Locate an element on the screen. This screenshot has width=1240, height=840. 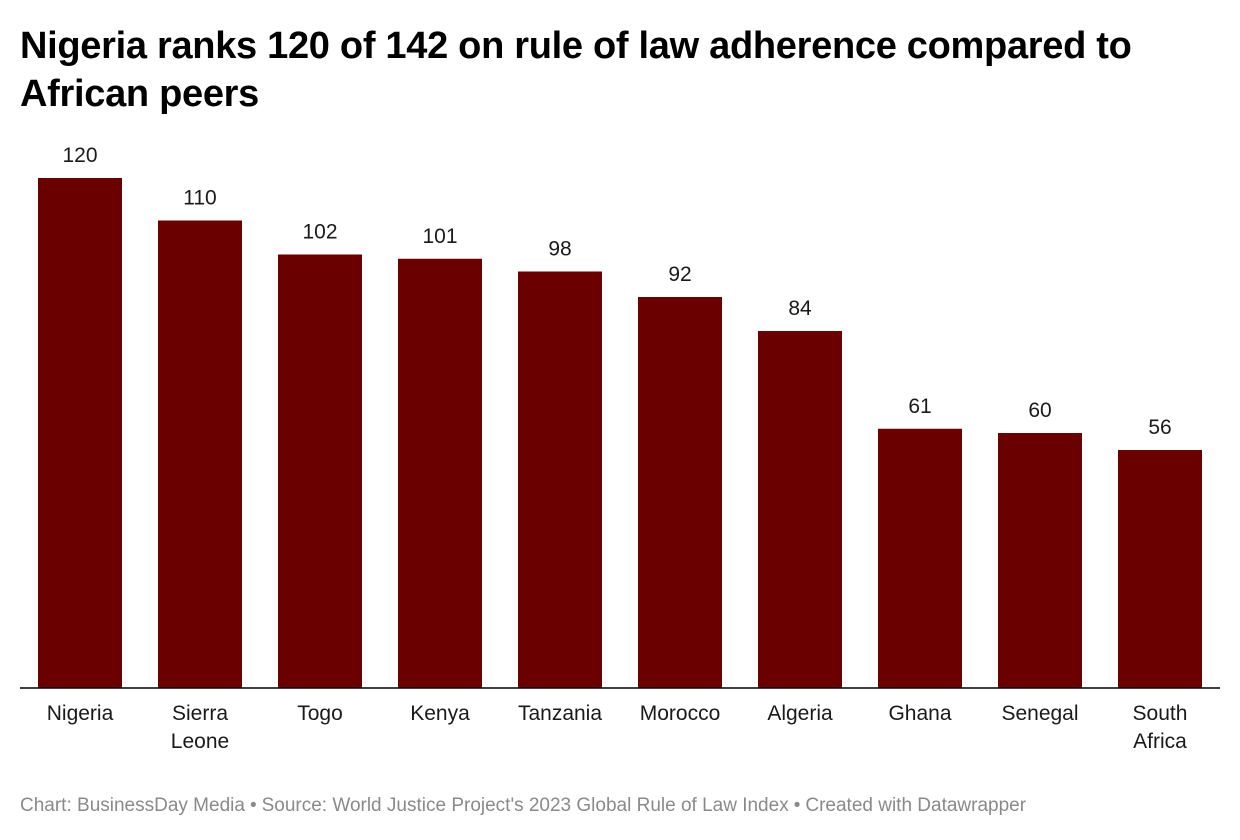
datawrapper-credit: Created with Datawrapper is located at coordinates (916, 805).